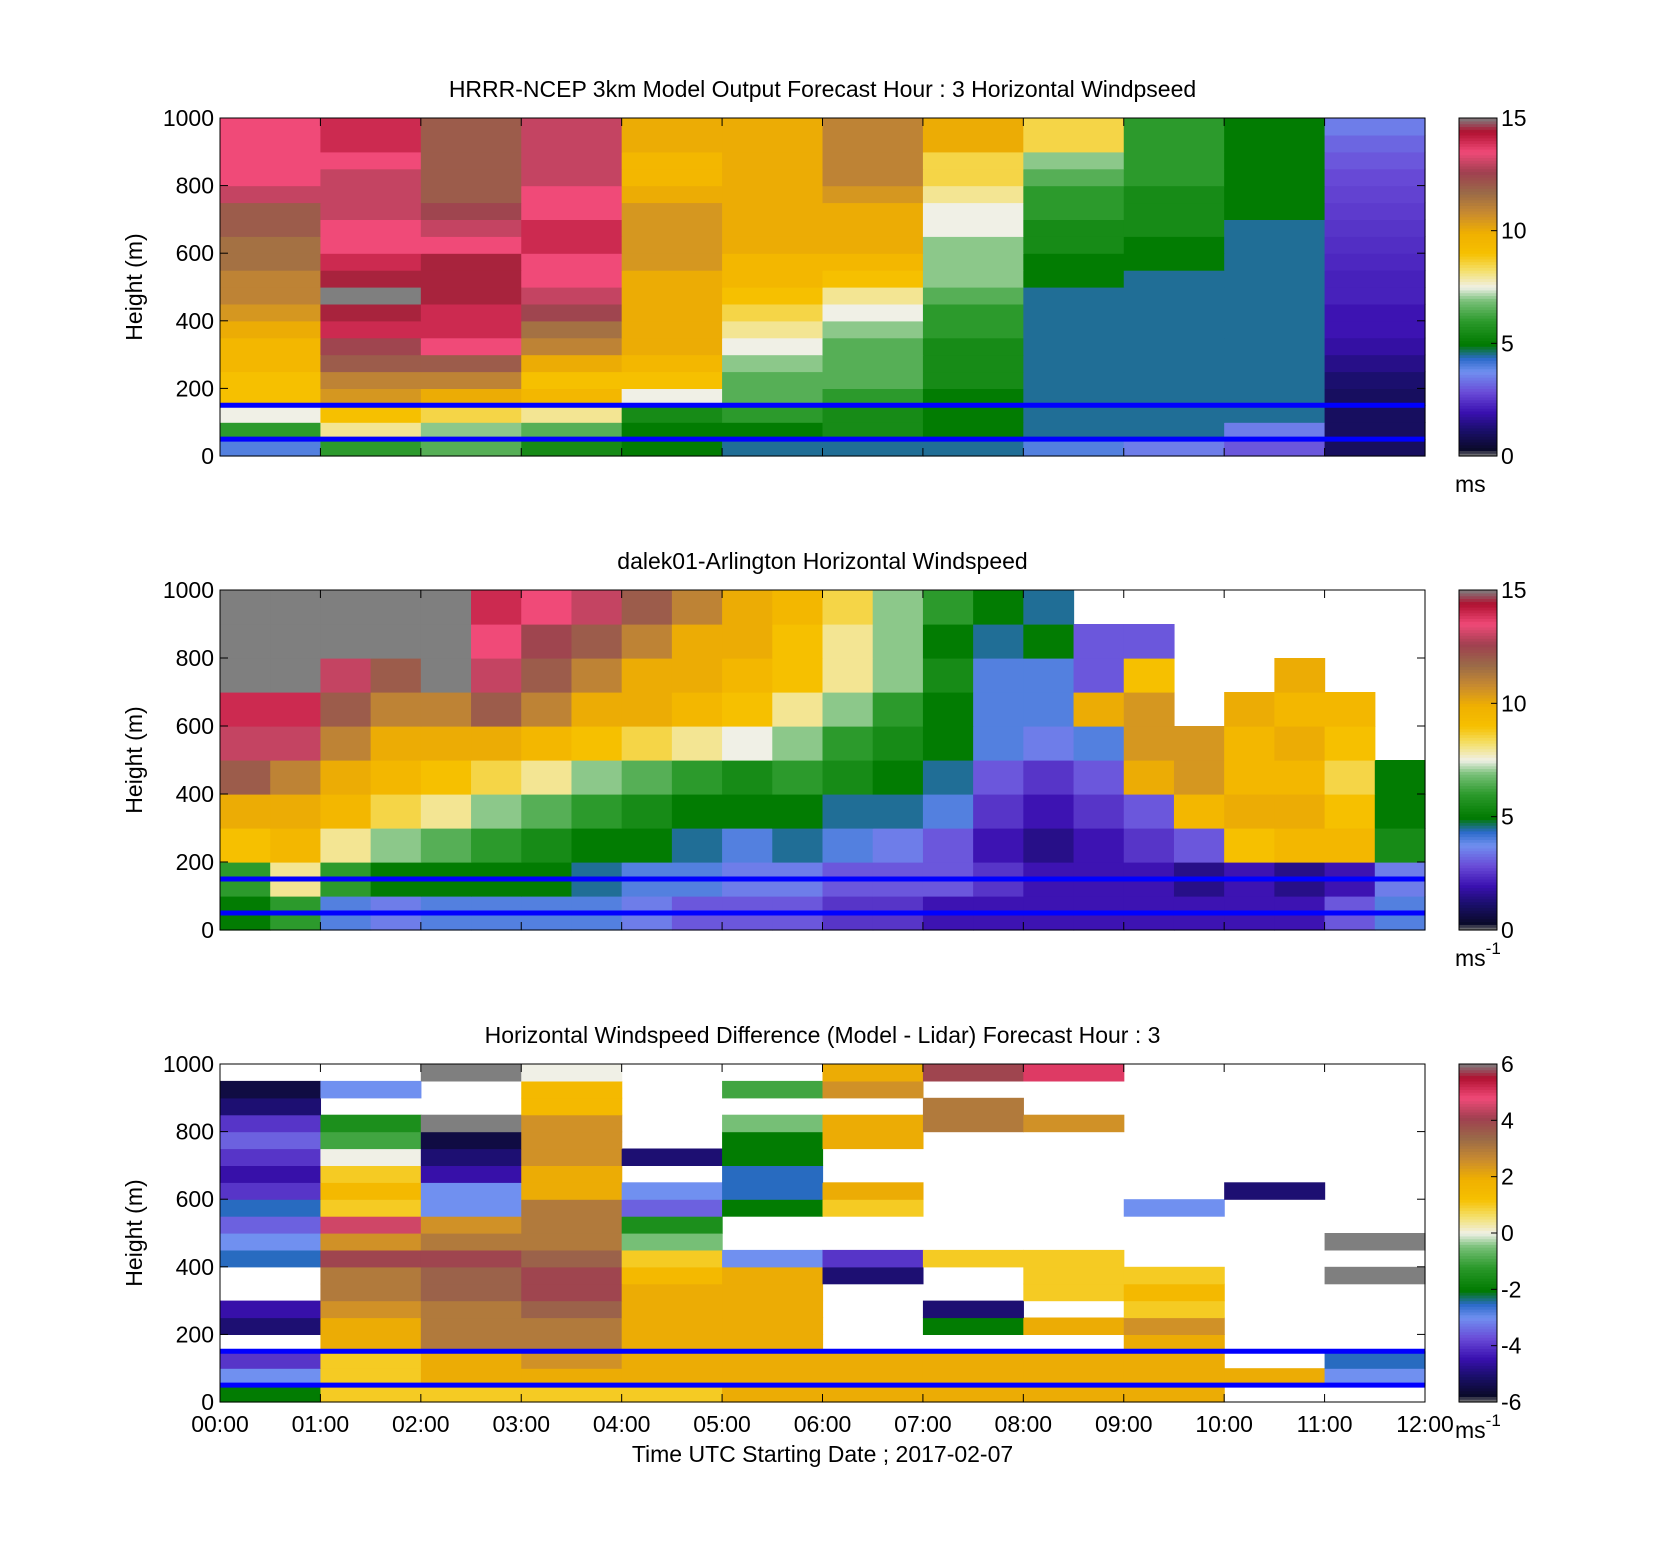 This screenshot has height=1561, width=1680. Describe the element at coordinates (1493, 948) in the screenshot. I see `colorbar-unit-superscript: -1` at that location.